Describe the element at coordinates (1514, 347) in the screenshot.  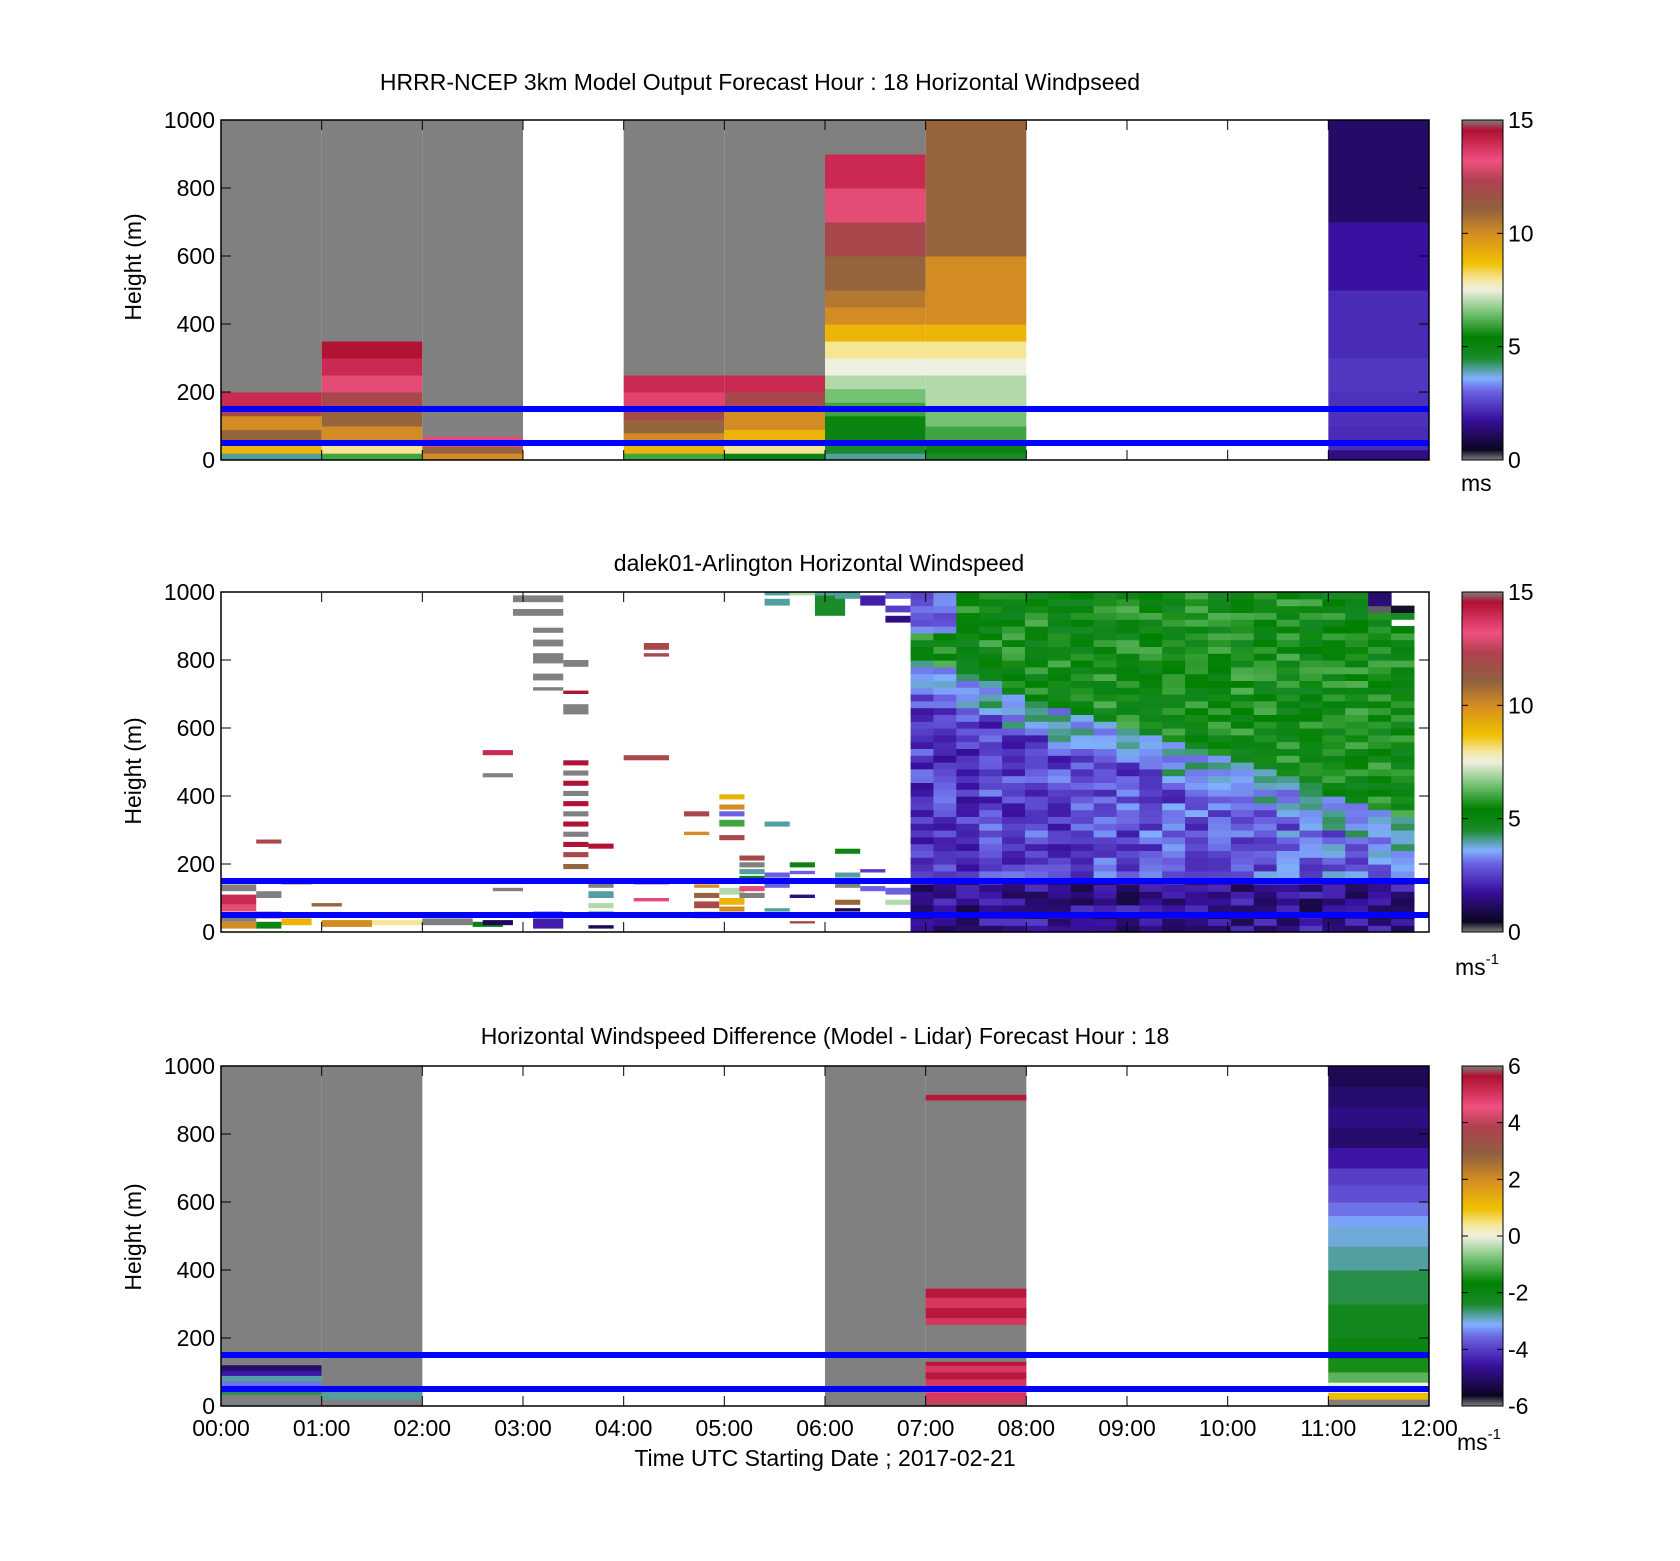
I see `panel-1-colorbar-tick: 5` at that location.